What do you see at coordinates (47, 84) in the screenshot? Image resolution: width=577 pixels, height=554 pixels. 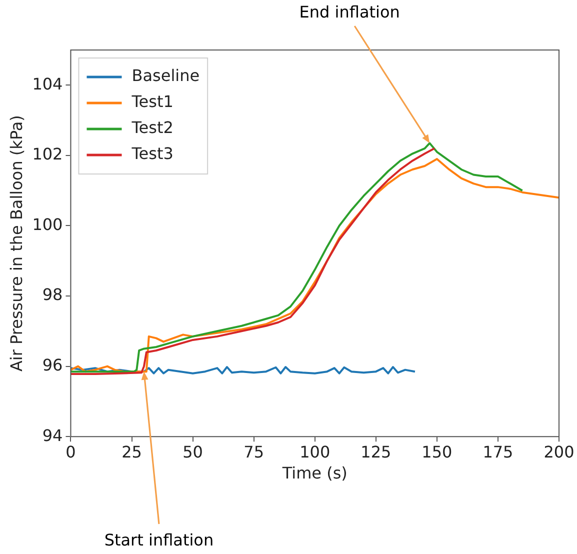 I see `y-tick-label: 104` at bounding box center [47, 84].